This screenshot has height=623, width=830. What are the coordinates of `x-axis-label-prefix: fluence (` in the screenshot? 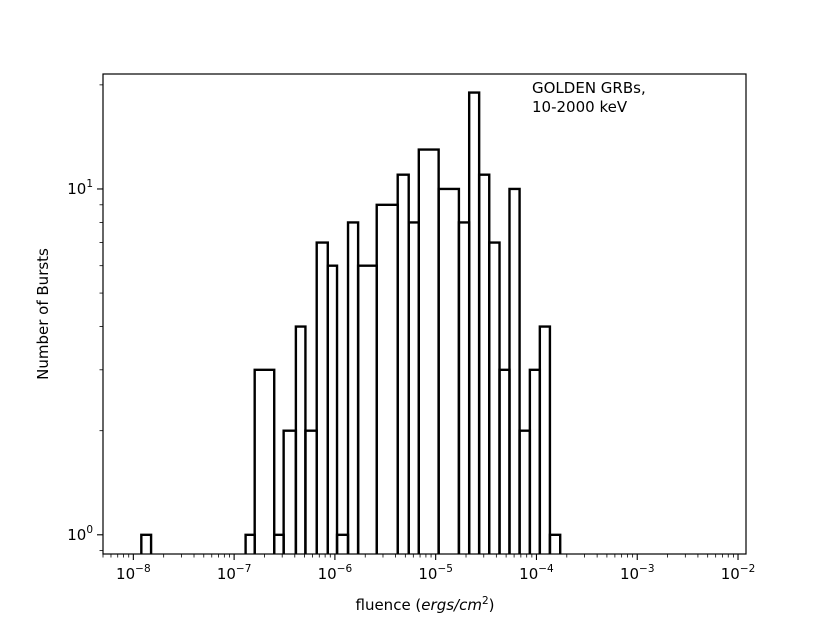 It's located at (389, 605).